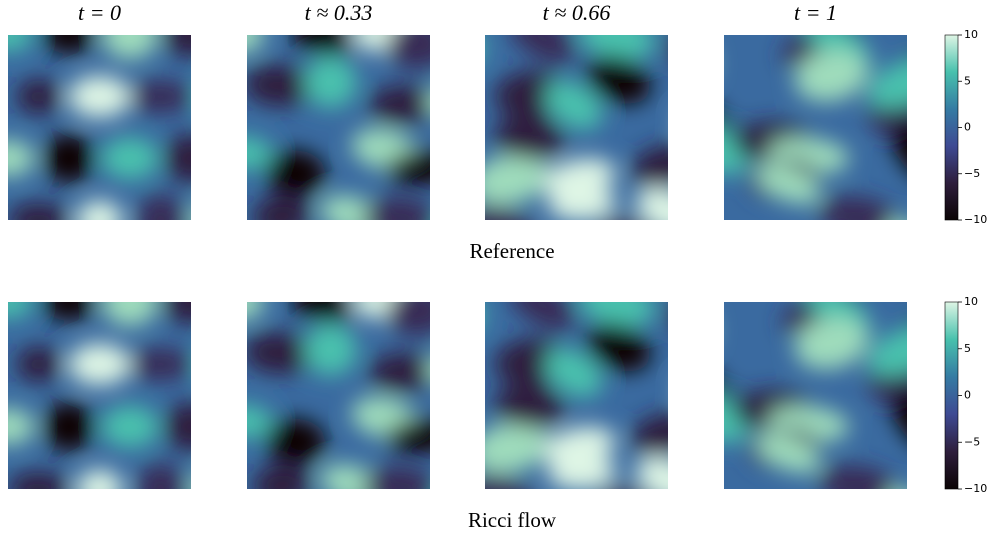 The height and width of the screenshot is (541, 990). I want to click on colorbar-tick-label: 5, so click(967, 348).